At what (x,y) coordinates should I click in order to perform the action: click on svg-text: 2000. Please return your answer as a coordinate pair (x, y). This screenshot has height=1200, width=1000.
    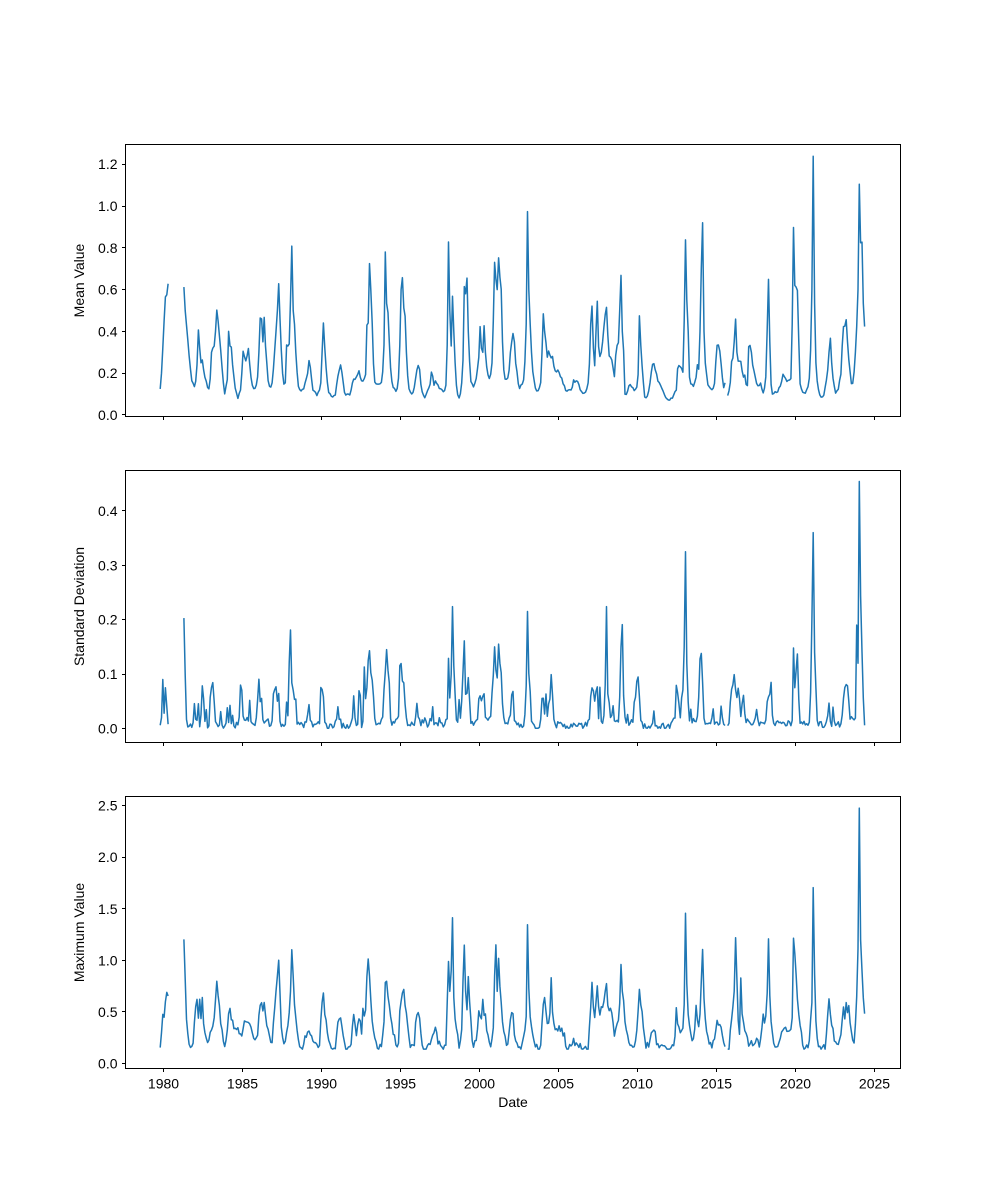
    Looking at the image, I should click on (479, 1084).